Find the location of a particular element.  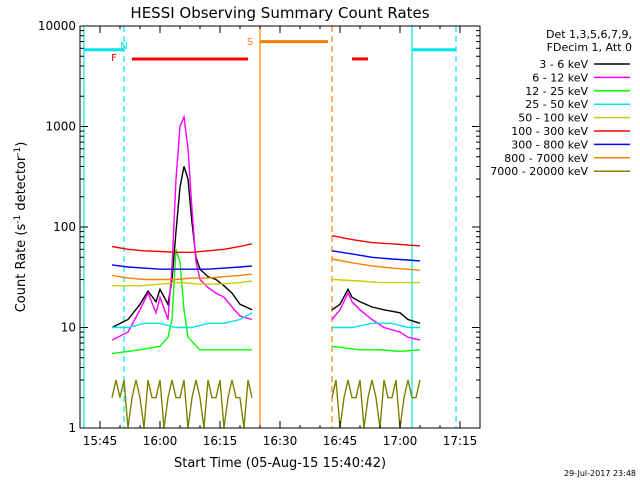

y-tick-label: 1 is located at coordinates (72, 428).